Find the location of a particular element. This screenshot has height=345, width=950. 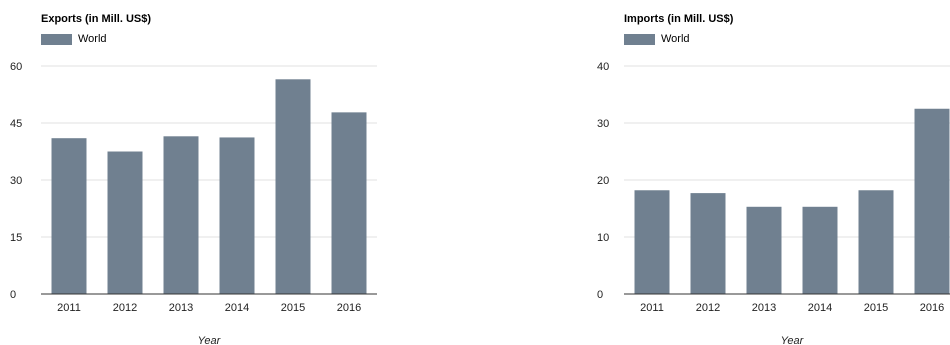

y-tick-label: 15 is located at coordinates (16, 238).